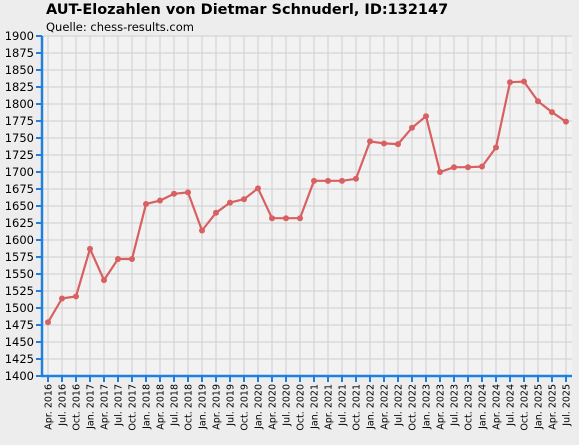  I want to click on x-tick-label: Jul. 2018, so click(175, 405).